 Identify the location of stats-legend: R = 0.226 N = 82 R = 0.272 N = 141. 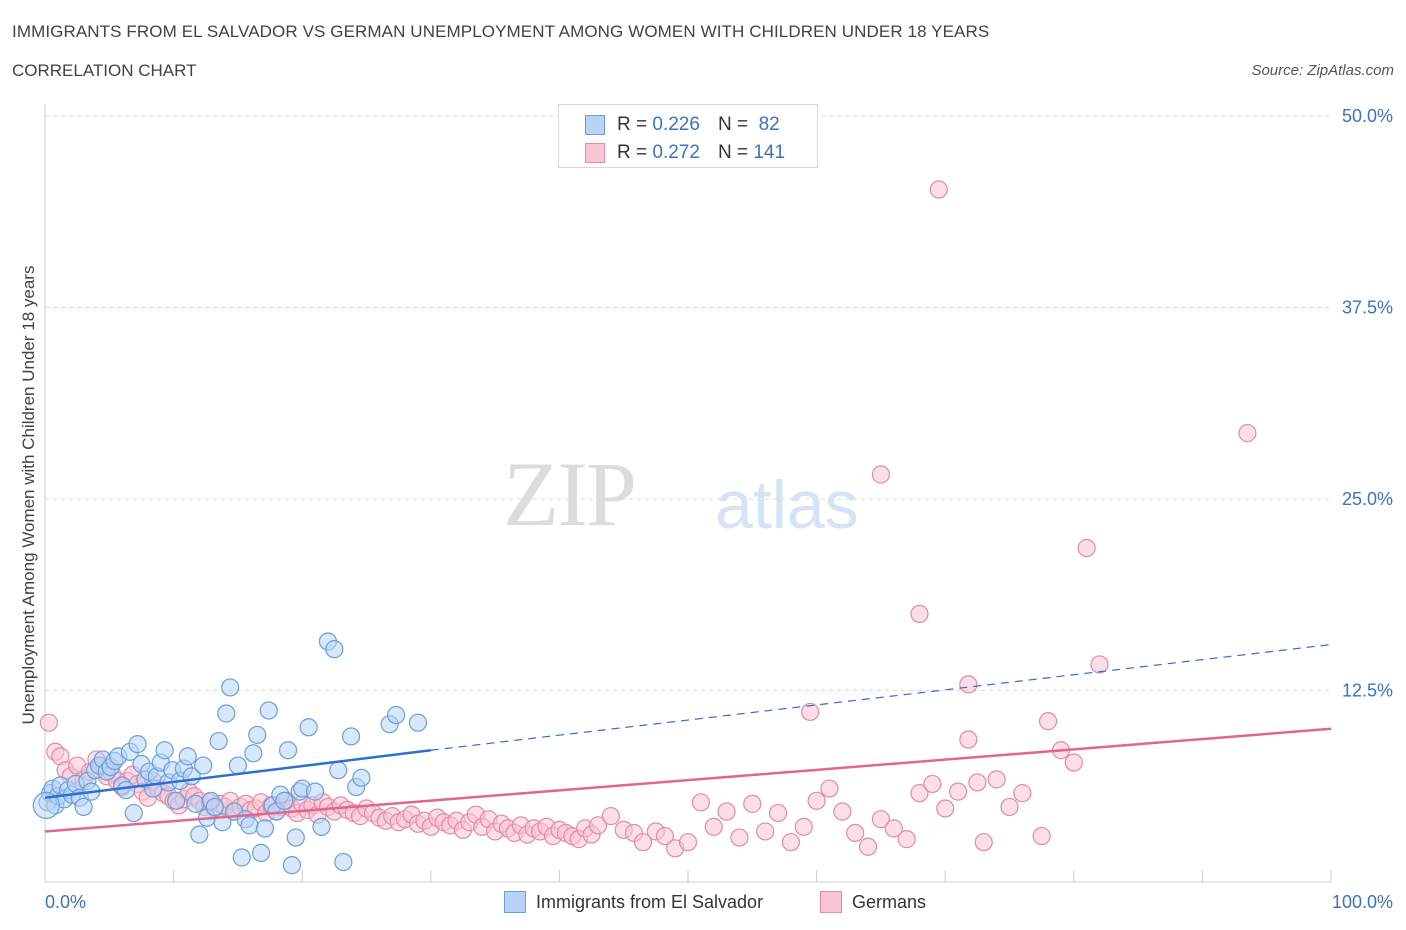
(688, 136).